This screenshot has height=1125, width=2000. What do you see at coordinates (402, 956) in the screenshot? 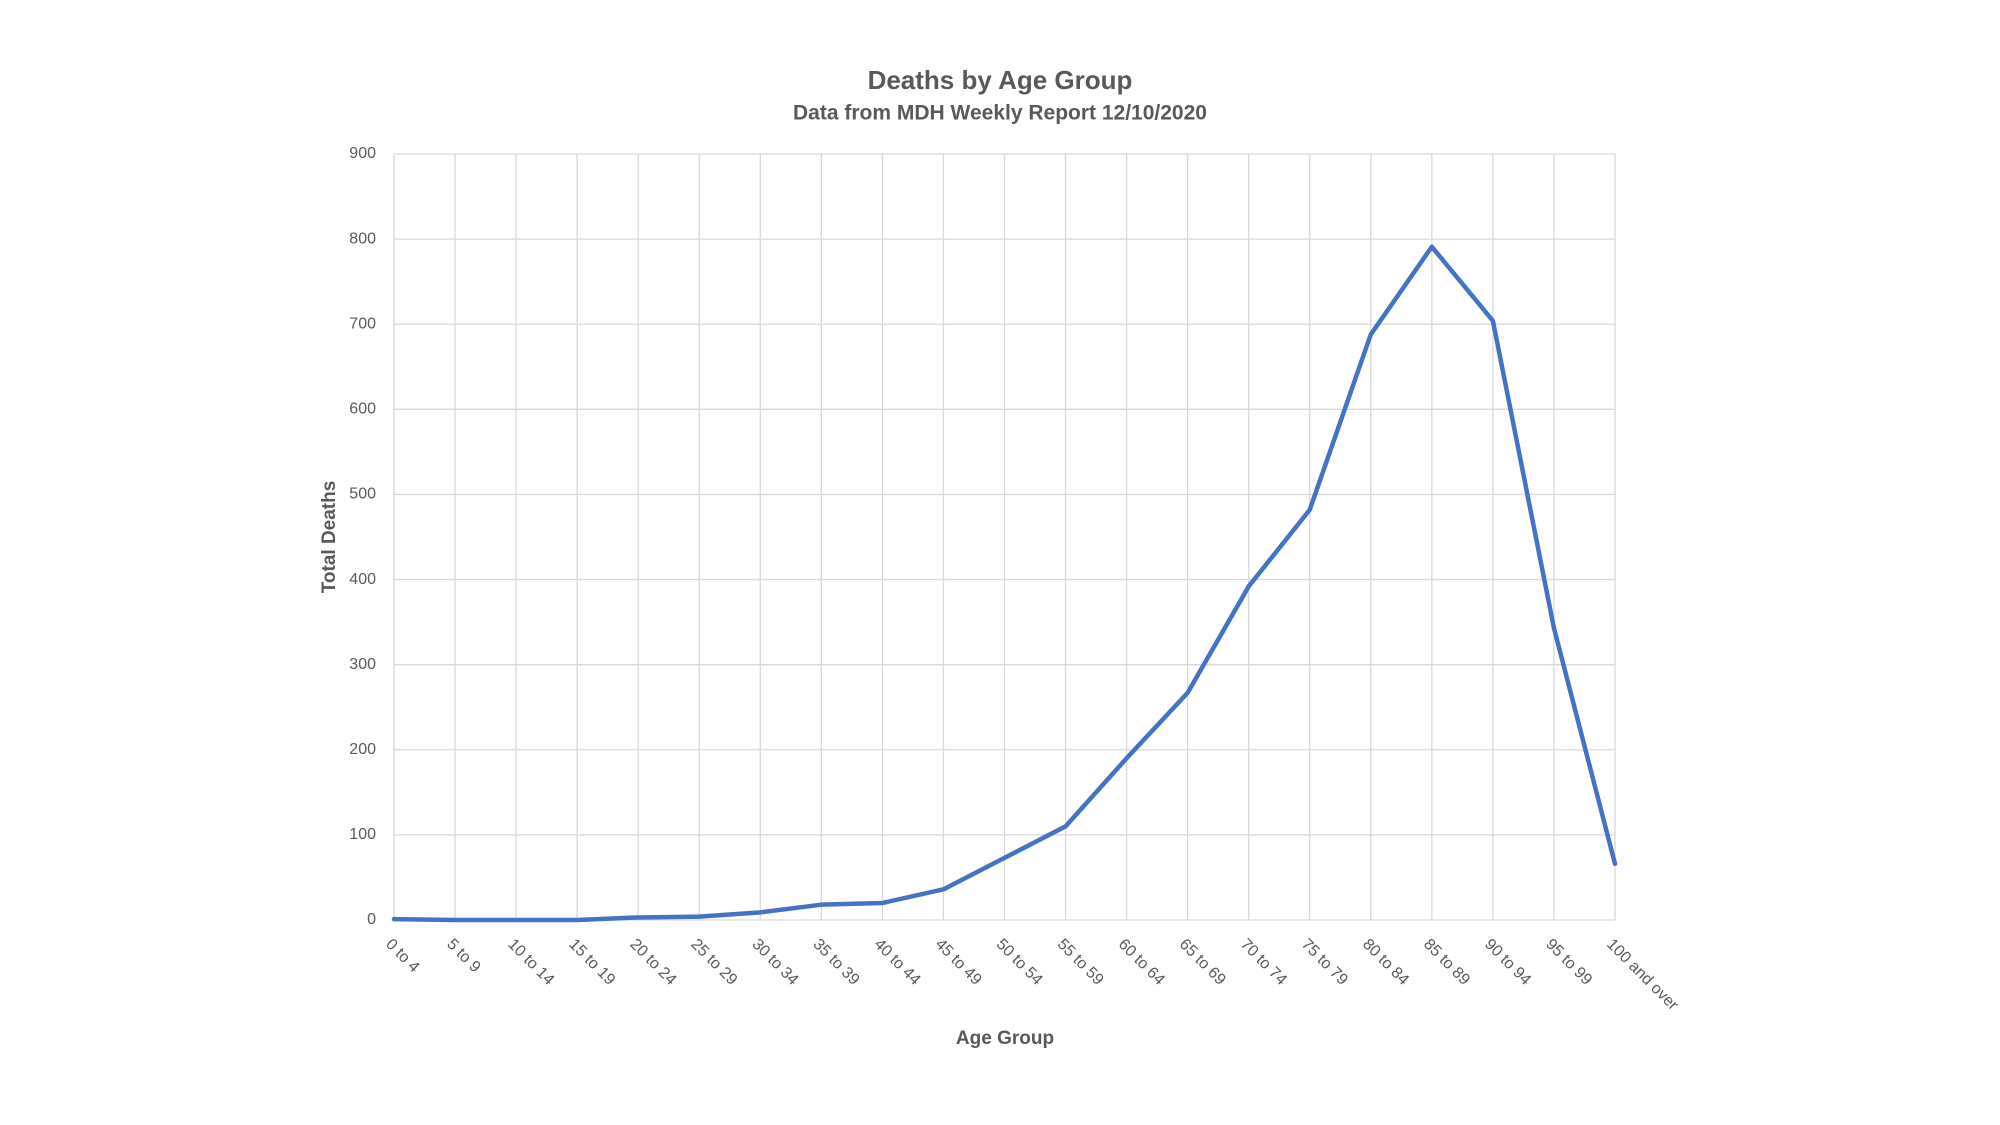
I see `x-tick-label: 0 to 4` at bounding box center [402, 956].